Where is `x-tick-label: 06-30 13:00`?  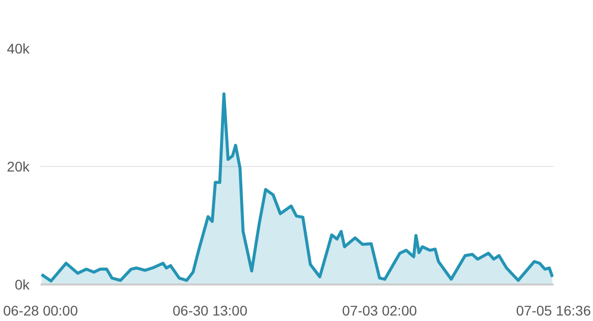
x-tick-label: 06-30 13:00 is located at coordinates (210, 310).